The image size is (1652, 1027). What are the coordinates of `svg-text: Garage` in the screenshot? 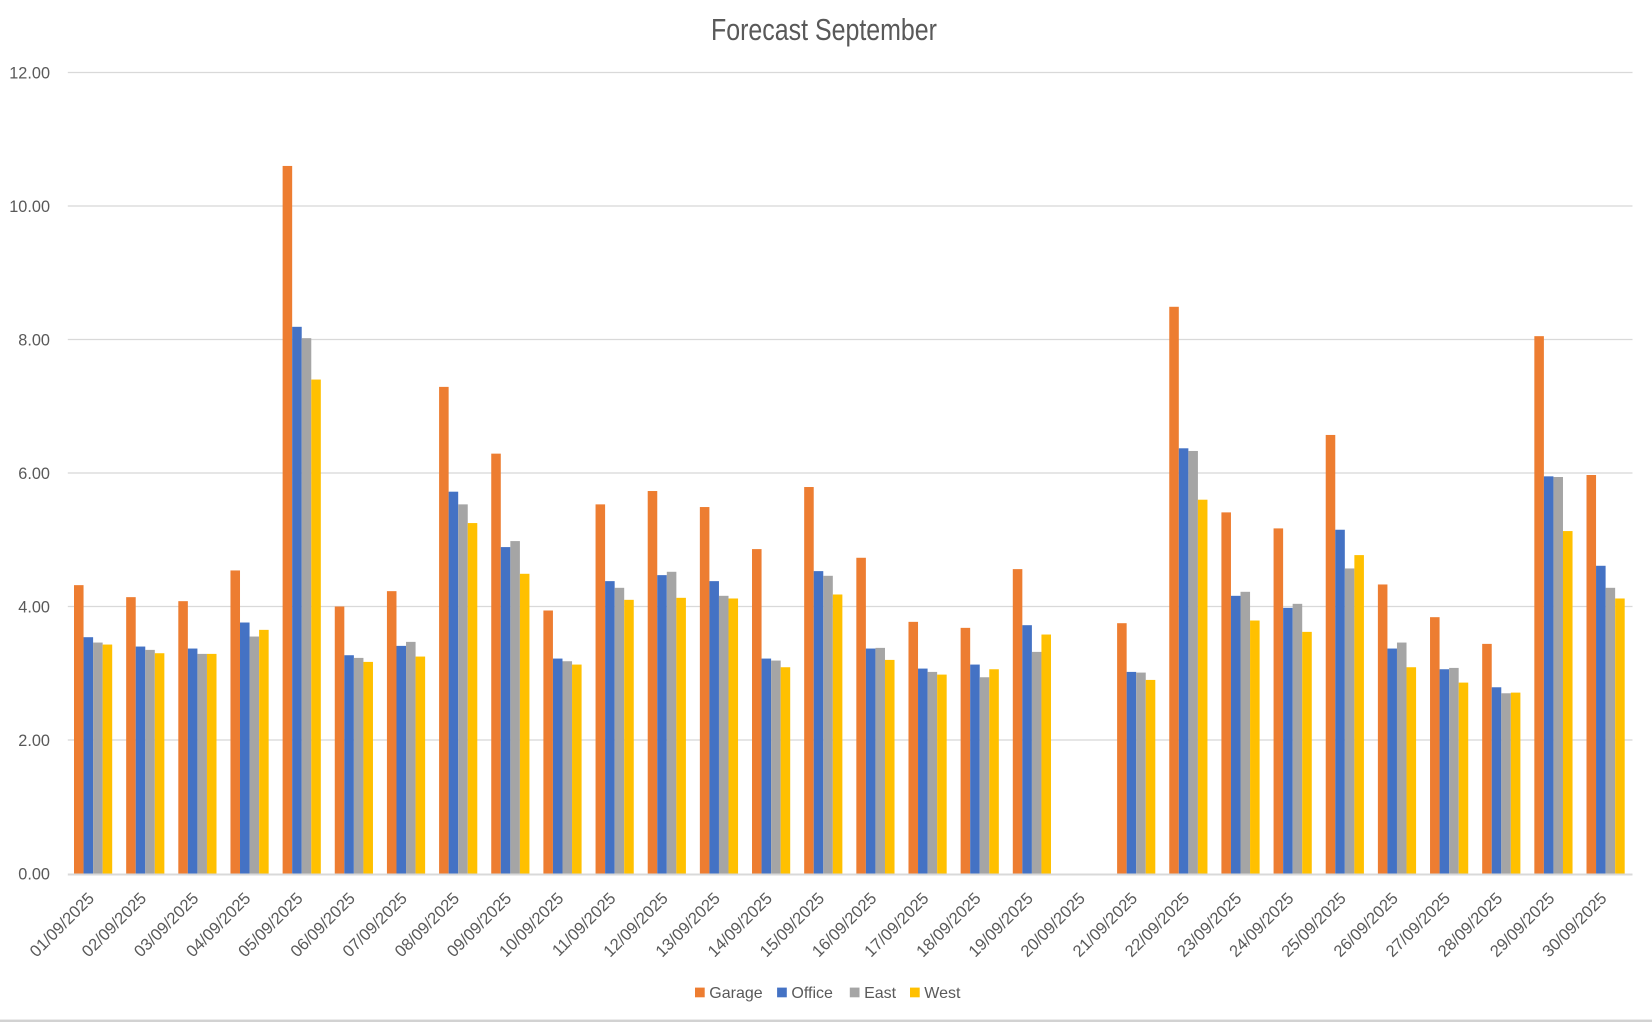 It's located at (735, 993).